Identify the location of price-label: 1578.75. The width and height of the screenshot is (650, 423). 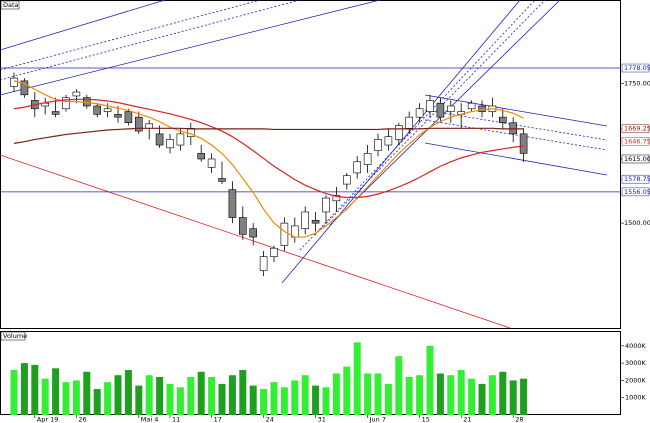
(637, 179).